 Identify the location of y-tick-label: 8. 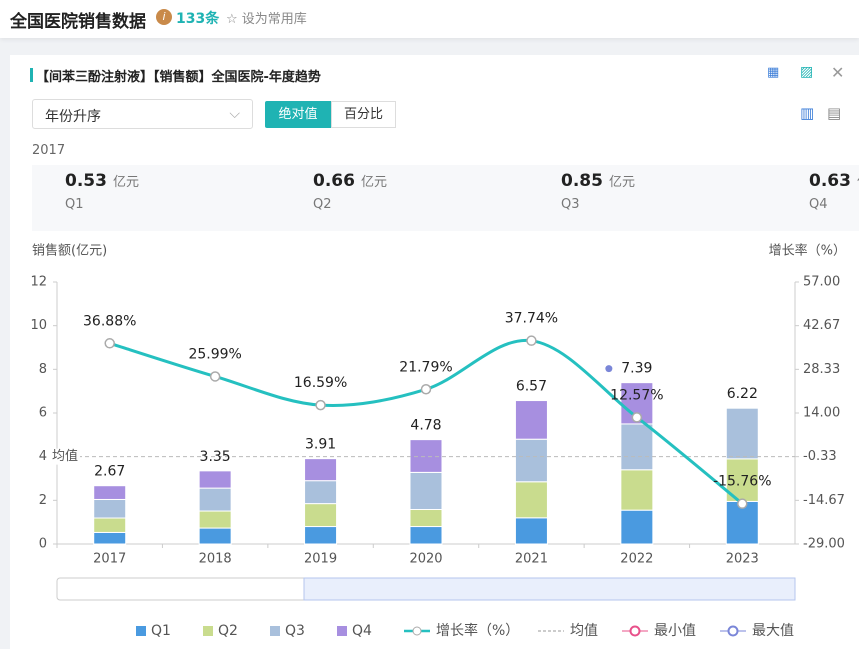
(43, 369).